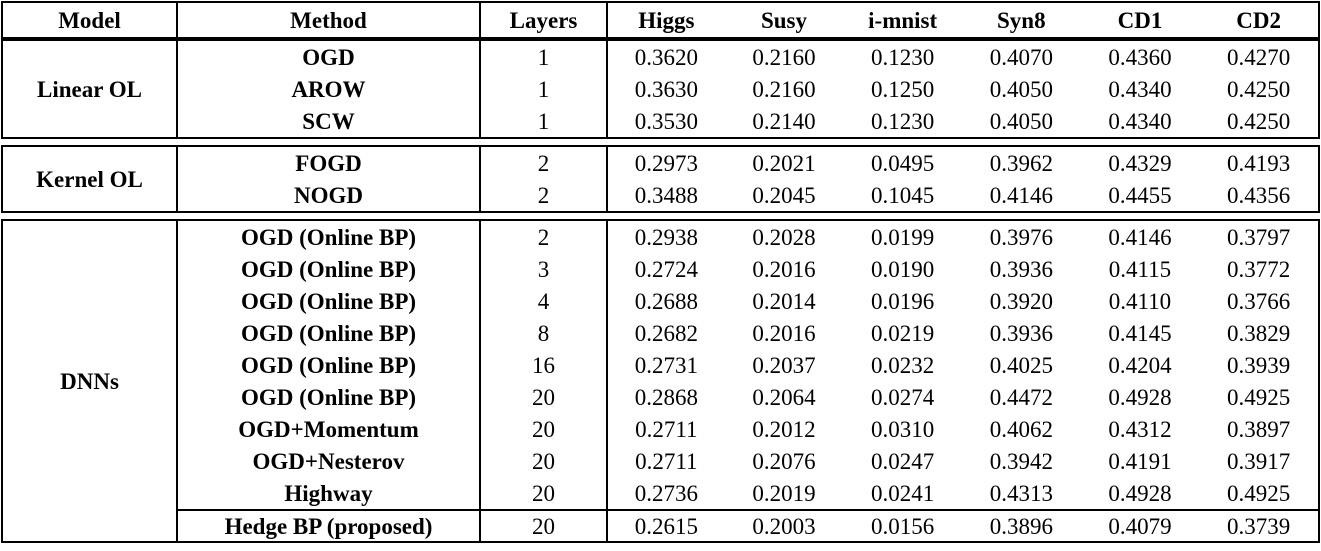 This screenshot has height=551, width=1321. What do you see at coordinates (1140, 301) in the screenshot?
I see `metric-value-cd1: 0.4110` at bounding box center [1140, 301].